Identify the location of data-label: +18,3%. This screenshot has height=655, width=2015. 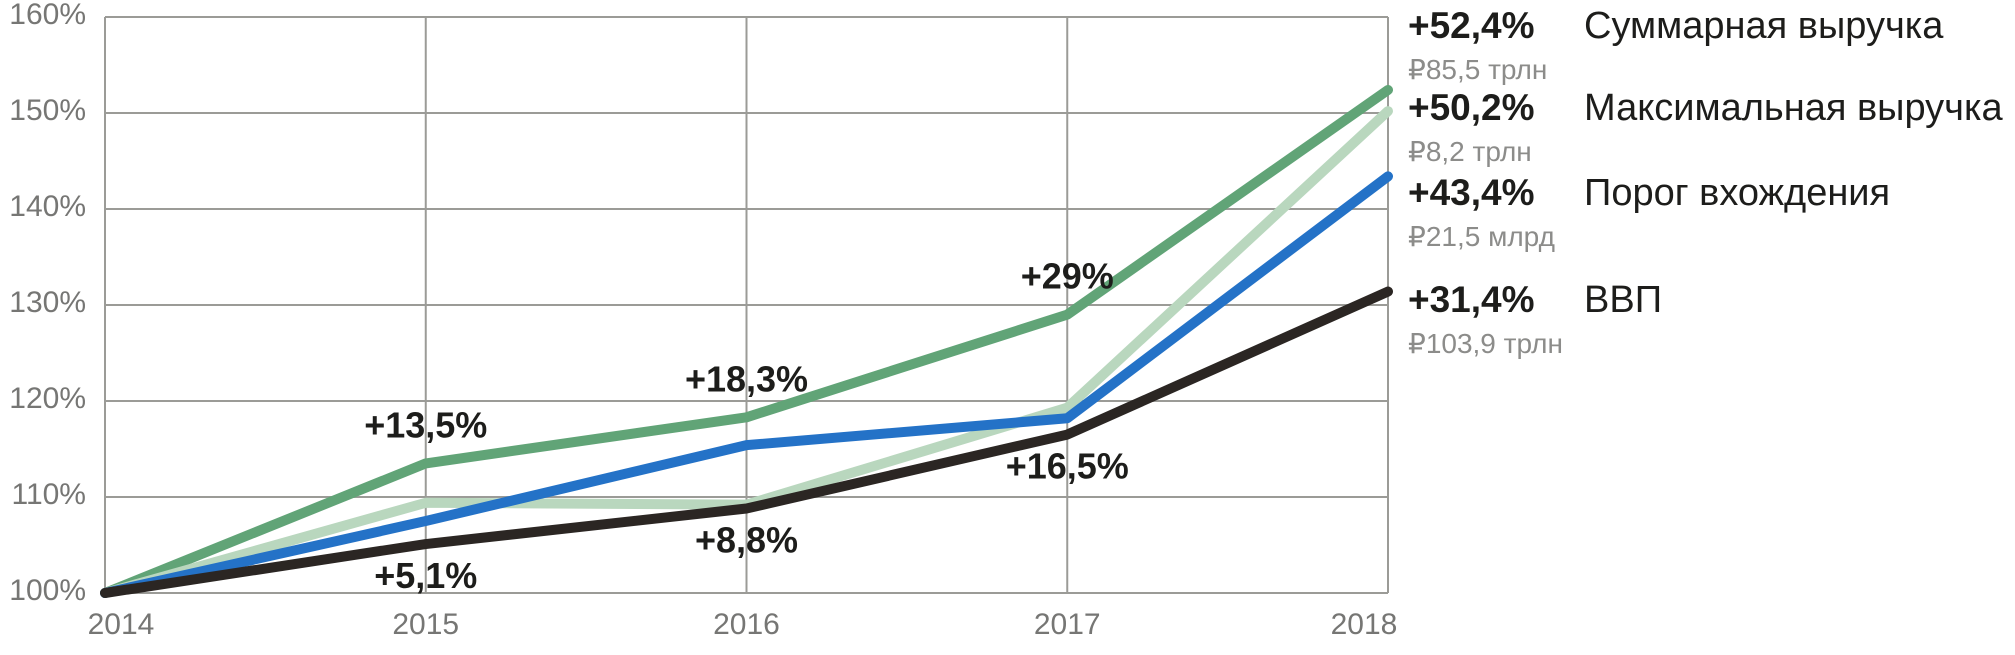
(746, 378).